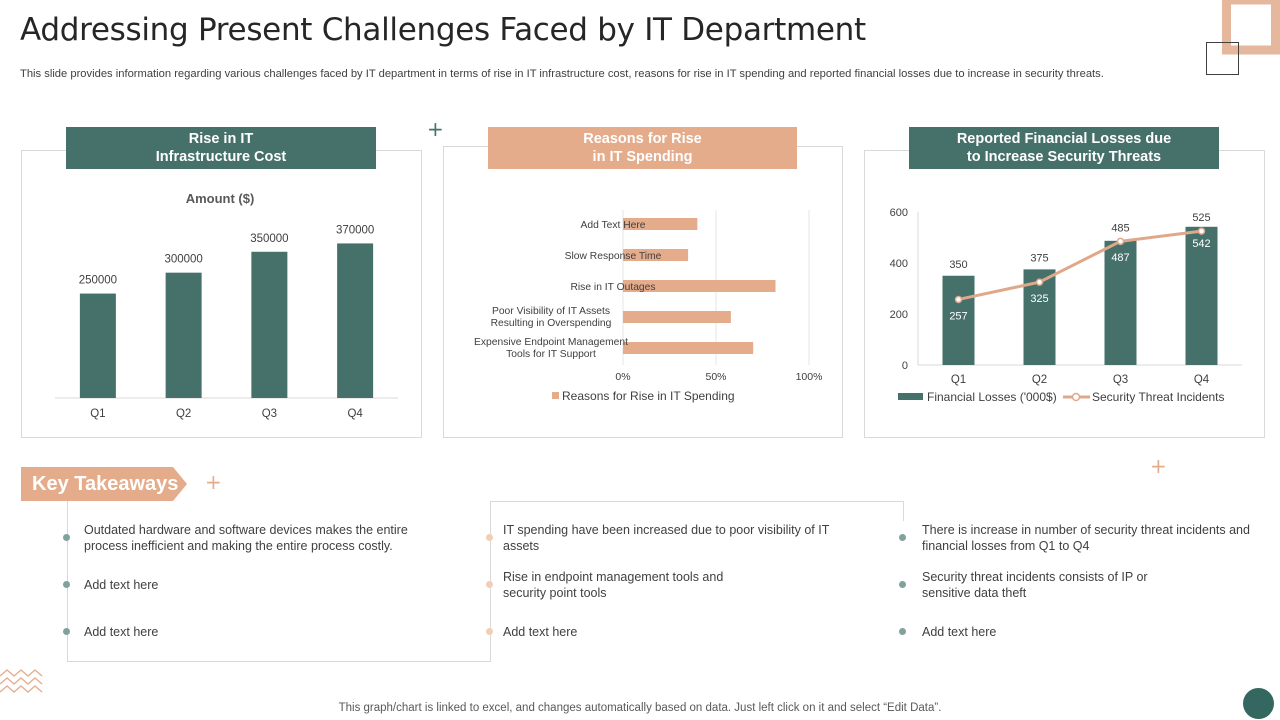 The height and width of the screenshot is (720, 1280). I want to click on bar-data-label: 350, so click(958, 265).